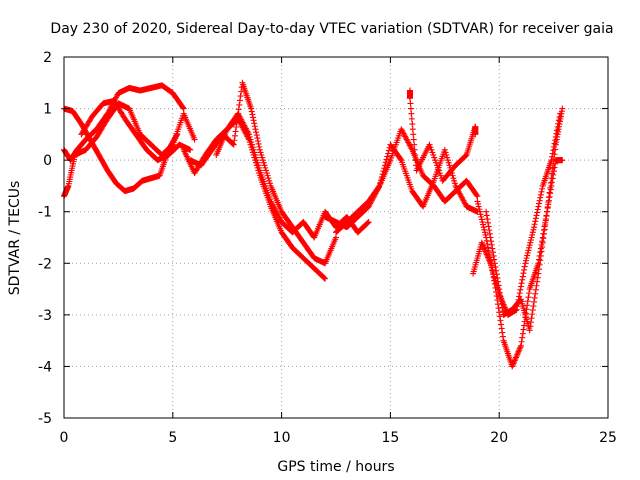 The image size is (640, 480). Describe the element at coordinates (47, 58) in the screenshot. I see `y-tick-label: 2` at that location.